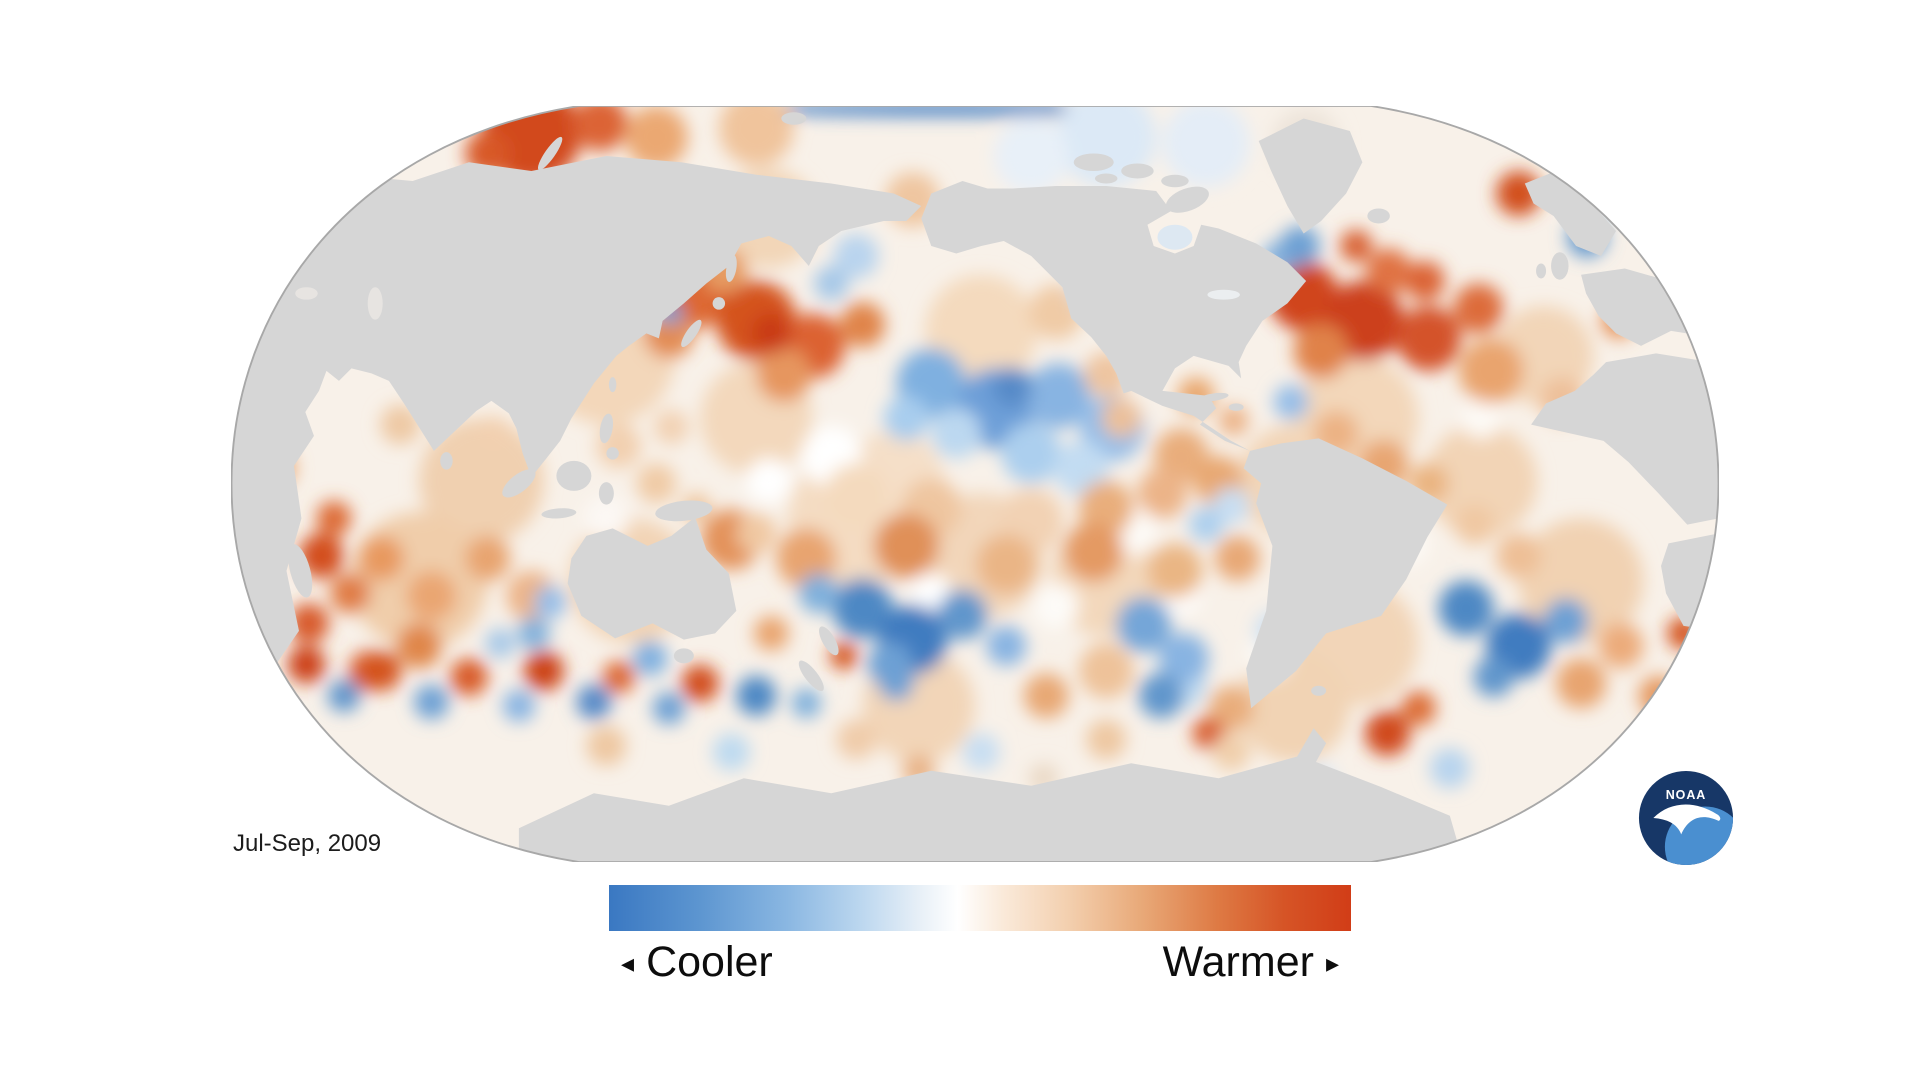 Image resolution: width=1920 pixels, height=1080 pixels. I want to click on noaa-bird-icon, so click(1687, 819).